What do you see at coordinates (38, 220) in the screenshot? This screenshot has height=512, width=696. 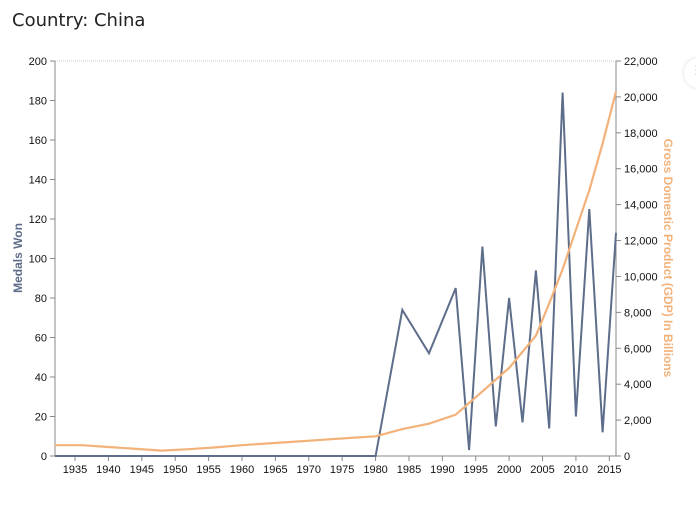 I see `y-left-tick-label: 120` at bounding box center [38, 220].